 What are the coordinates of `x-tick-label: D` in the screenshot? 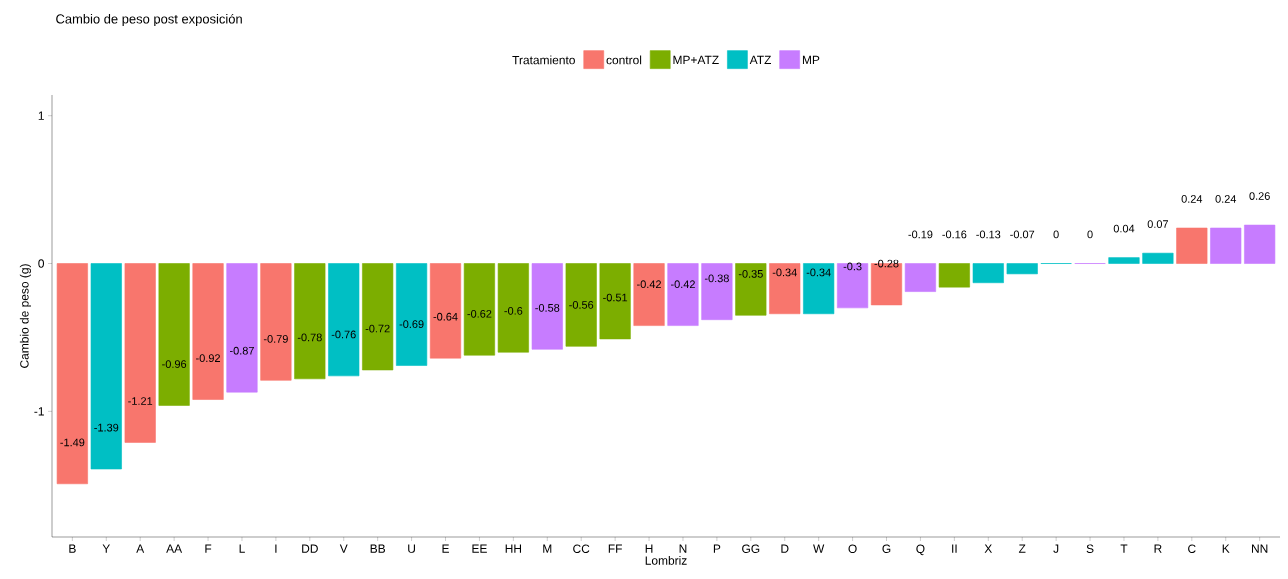 It's located at (785, 548).